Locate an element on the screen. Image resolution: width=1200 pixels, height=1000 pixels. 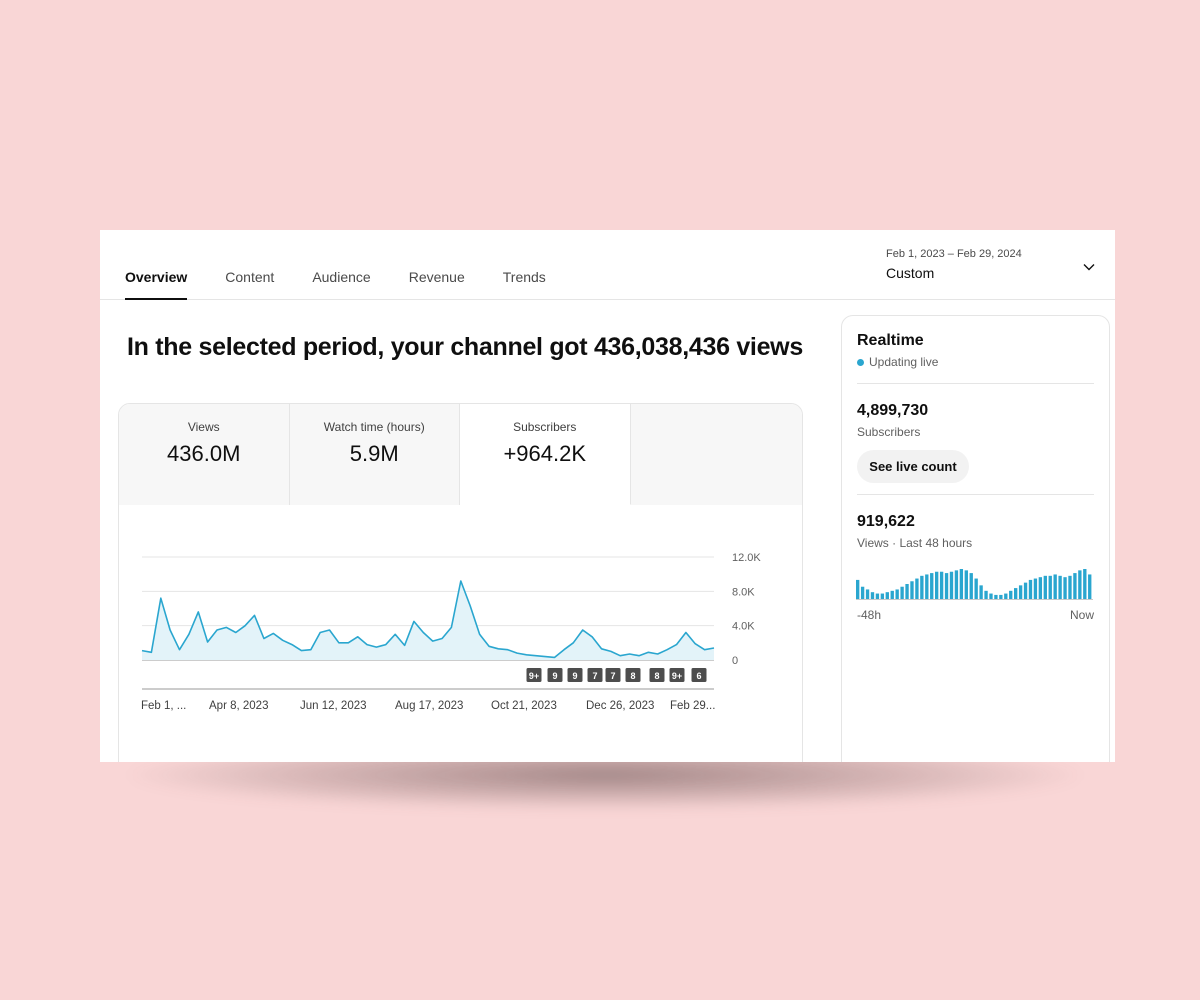
metric-value: 5.9M is located at coordinates (374, 453).